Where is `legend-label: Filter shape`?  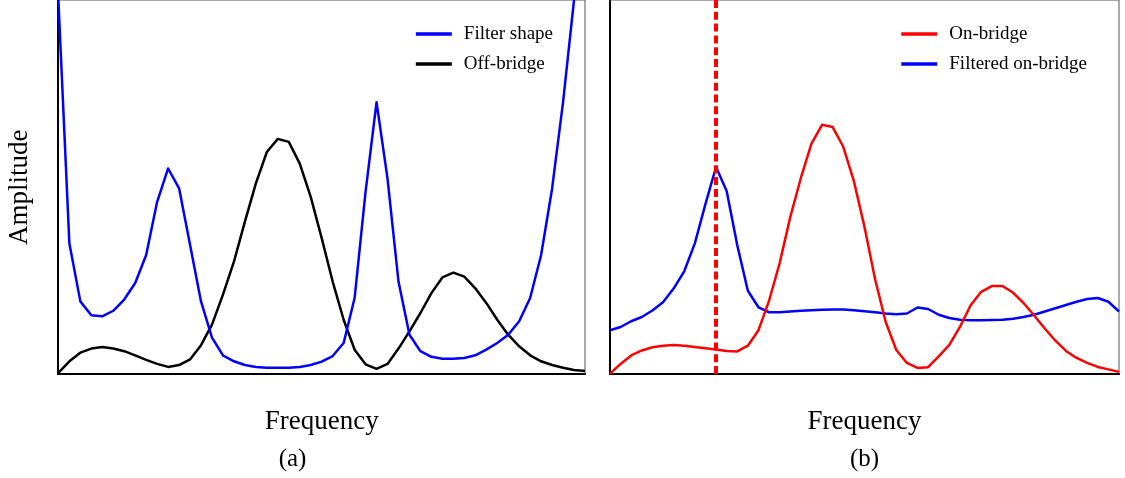 legend-label: Filter shape is located at coordinates (508, 32).